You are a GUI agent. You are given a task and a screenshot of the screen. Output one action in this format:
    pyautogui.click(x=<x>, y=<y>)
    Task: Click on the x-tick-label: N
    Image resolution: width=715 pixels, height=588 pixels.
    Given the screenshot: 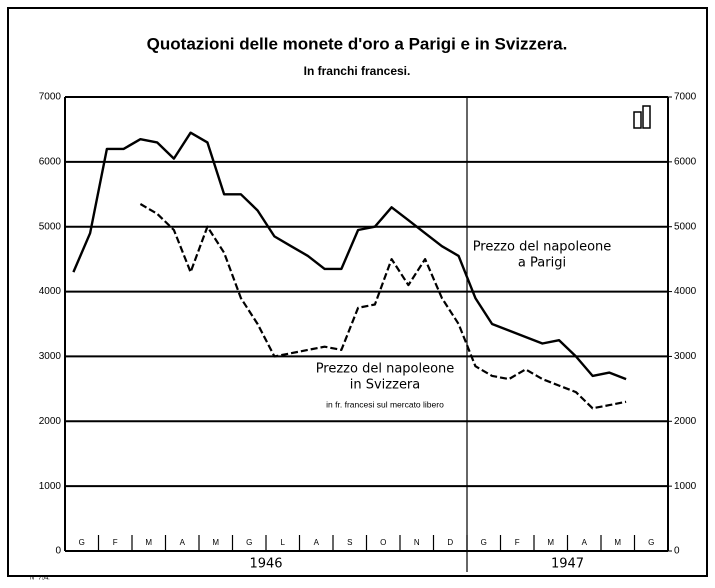 What is the action you would take?
    pyautogui.click(x=417, y=542)
    